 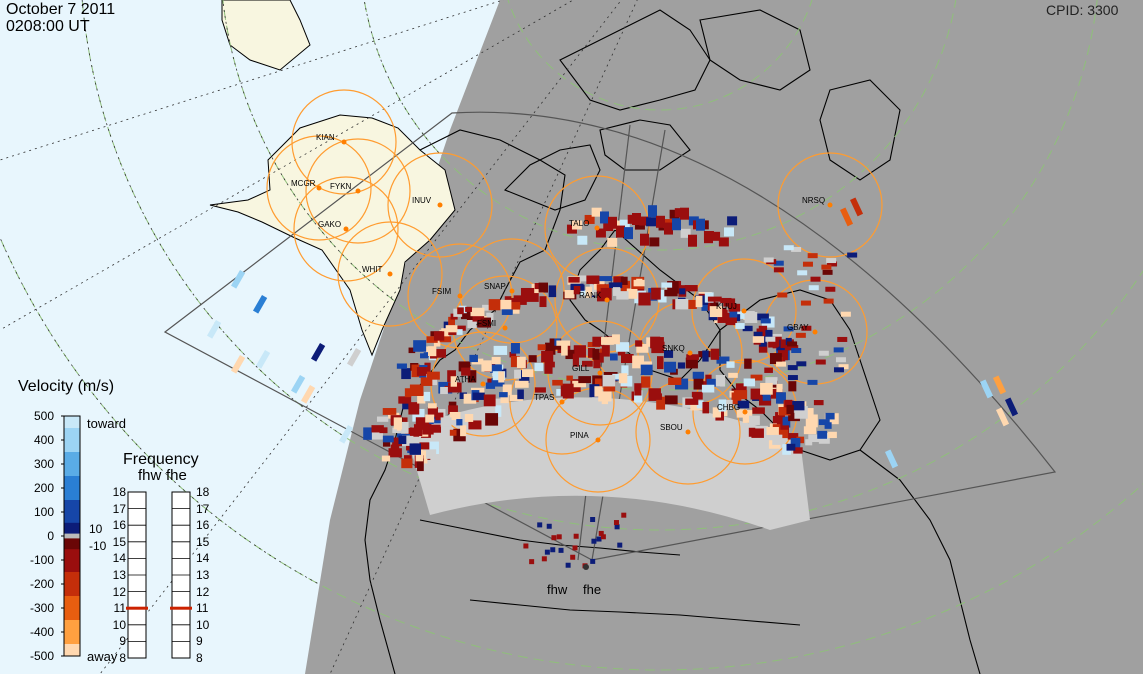 What do you see at coordinates (48, 26) in the screenshot?
I see `time-label: 0208:00 UT` at bounding box center [48, 26].